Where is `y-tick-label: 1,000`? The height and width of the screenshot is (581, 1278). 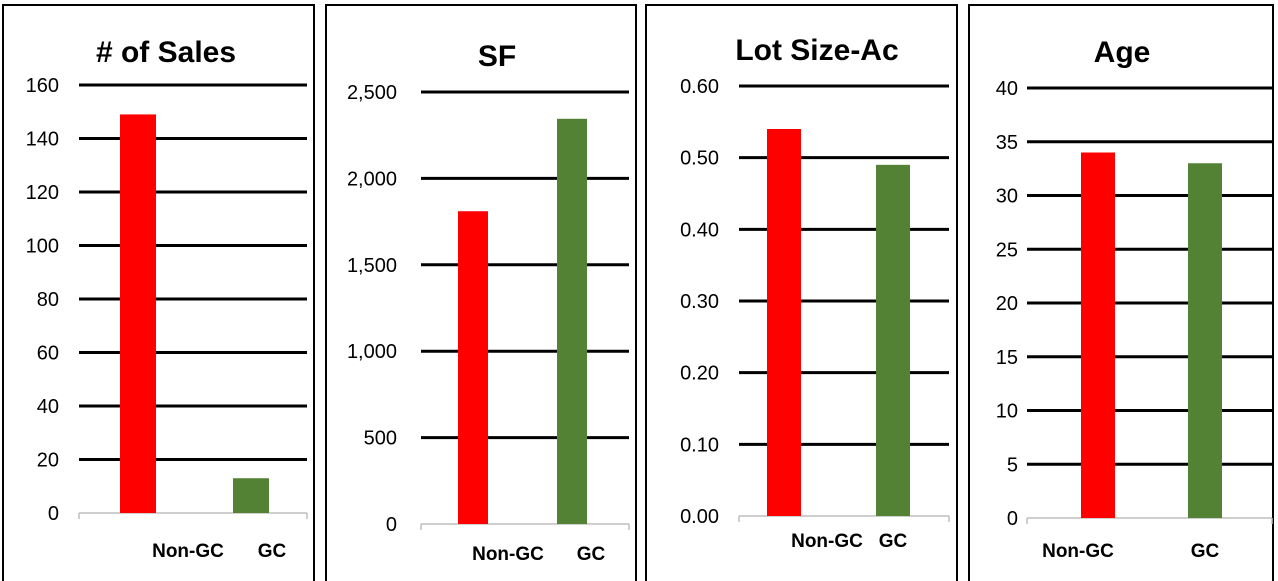
y-tick-label: 1,000 is located at coordinates (372, 352).